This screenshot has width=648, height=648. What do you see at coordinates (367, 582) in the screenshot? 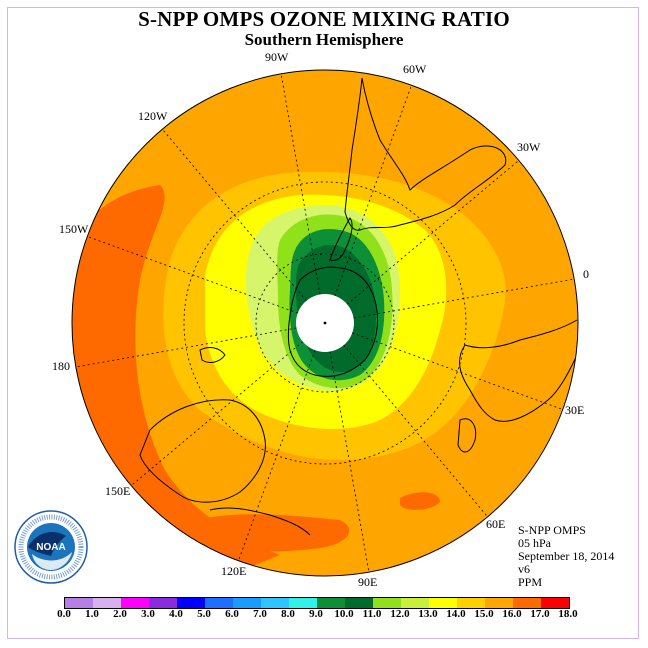
I see `lon-label-90e: 90E` at bounding box center [367, 582].